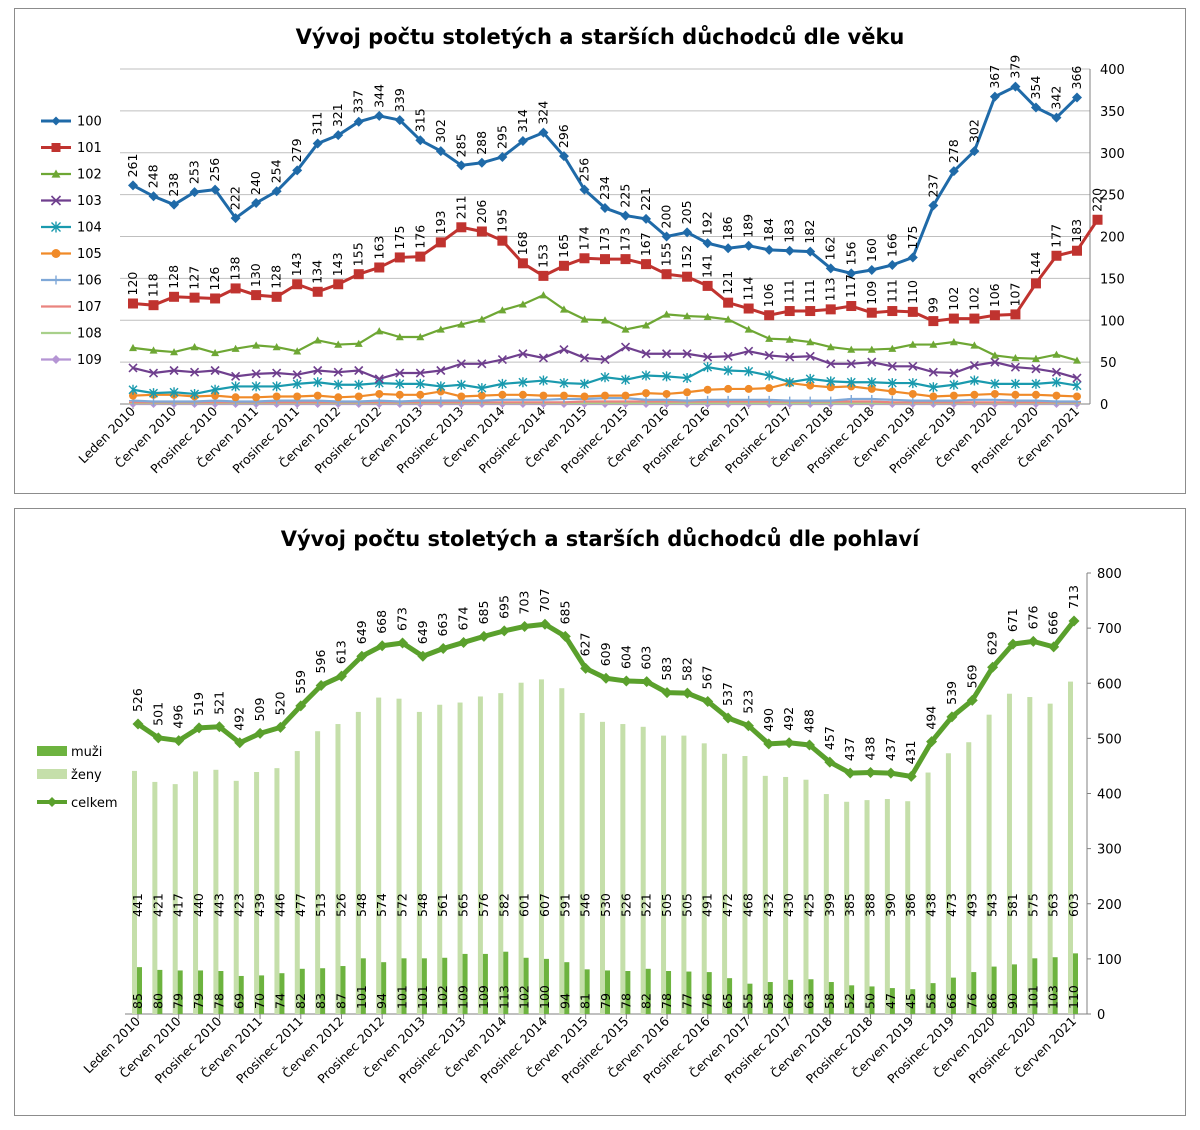  What do you see at coordinates (337, 264) in the screenshot?
I see `data-label-101: 143` at bounding box center [337, 264].